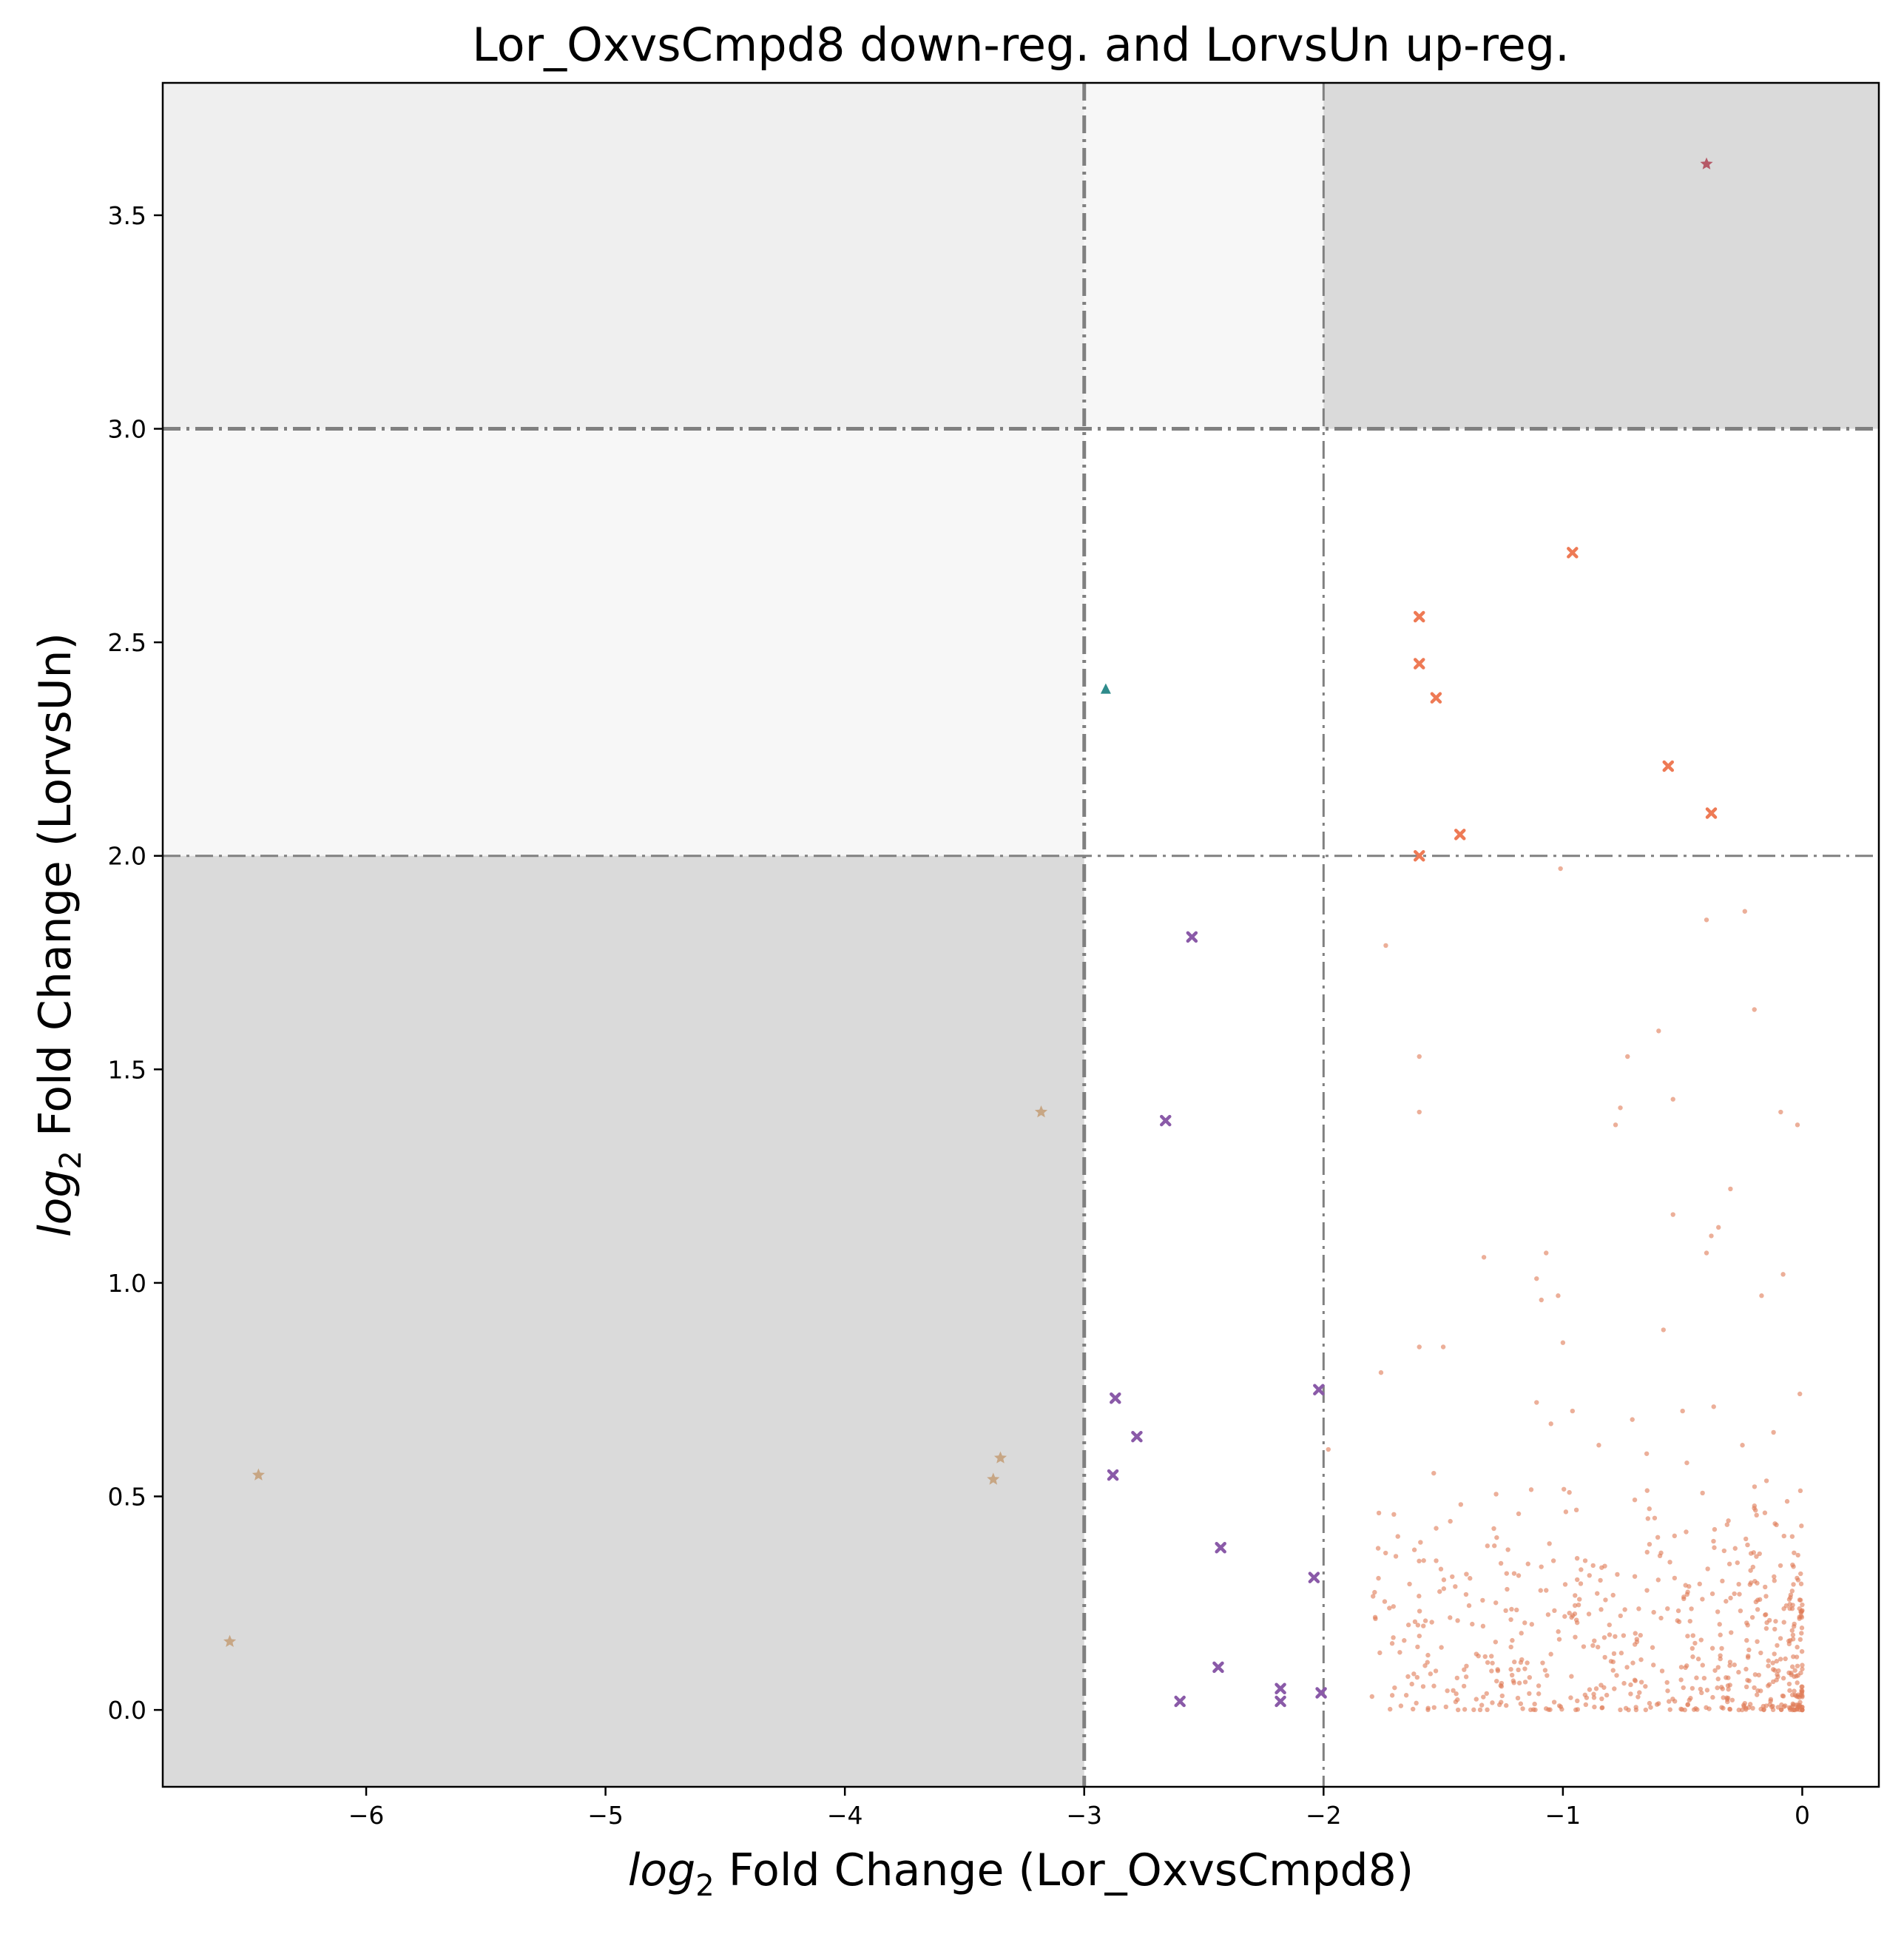 The height and width of the screenshot is (1937, 1904). Describe the element at coordinates (1563, 1815) in the screenshot. I see `x-tick-label: −1` at that location.